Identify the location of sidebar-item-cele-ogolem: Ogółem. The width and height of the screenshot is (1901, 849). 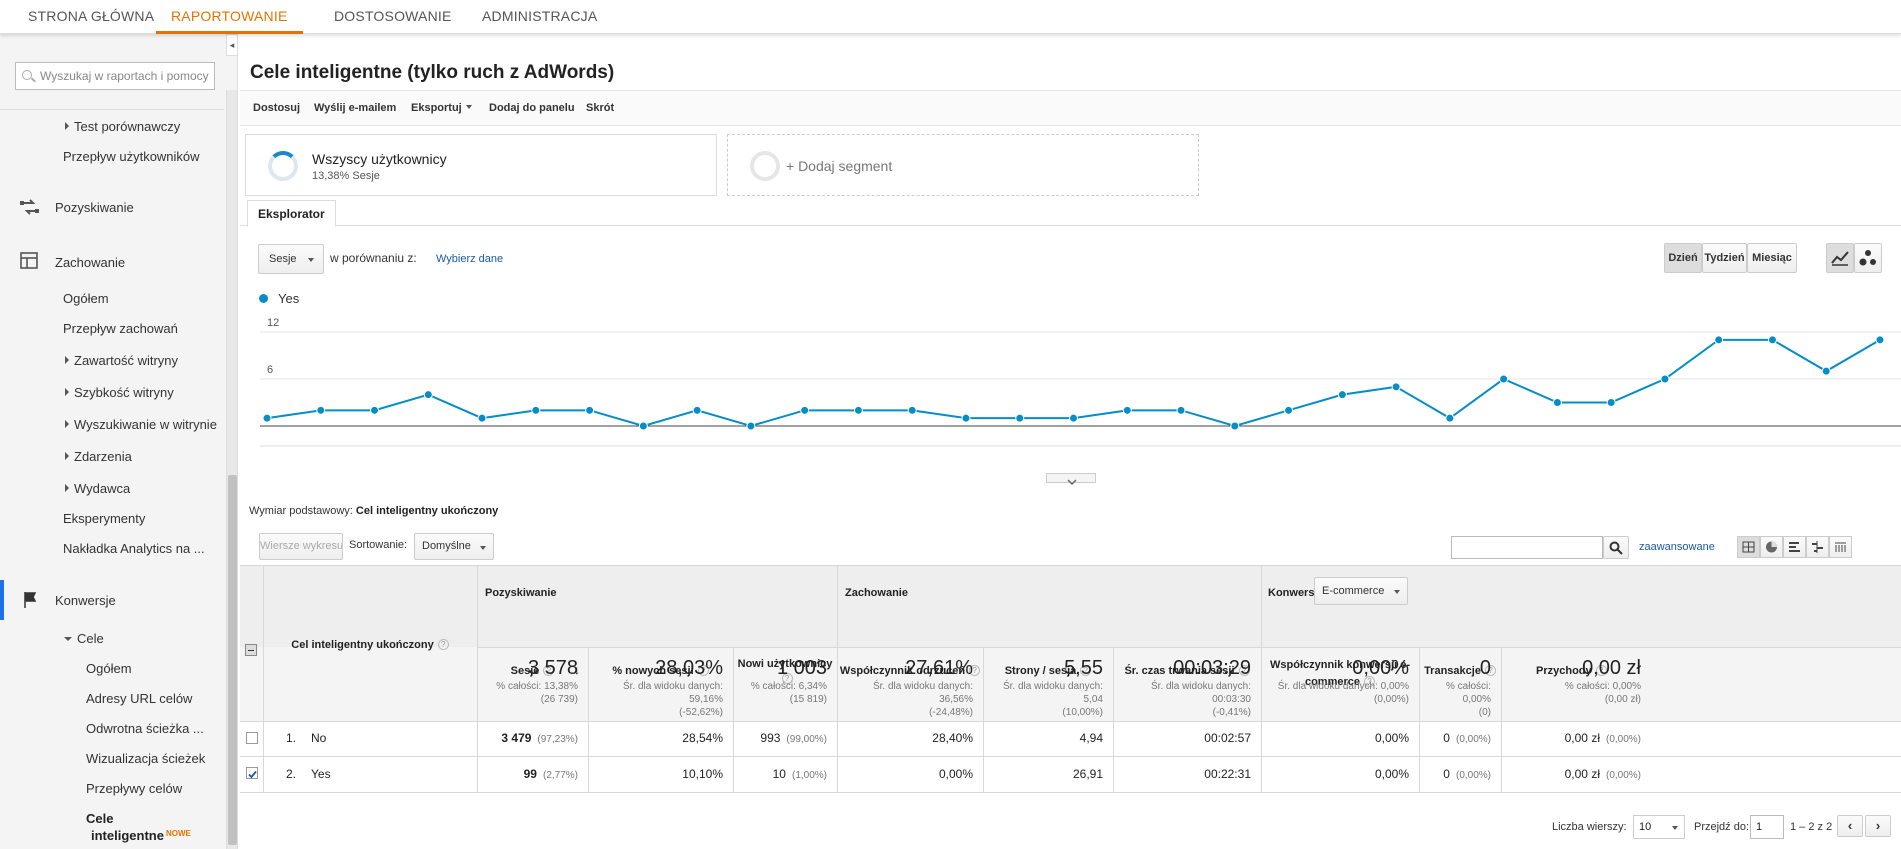
(109, 668).